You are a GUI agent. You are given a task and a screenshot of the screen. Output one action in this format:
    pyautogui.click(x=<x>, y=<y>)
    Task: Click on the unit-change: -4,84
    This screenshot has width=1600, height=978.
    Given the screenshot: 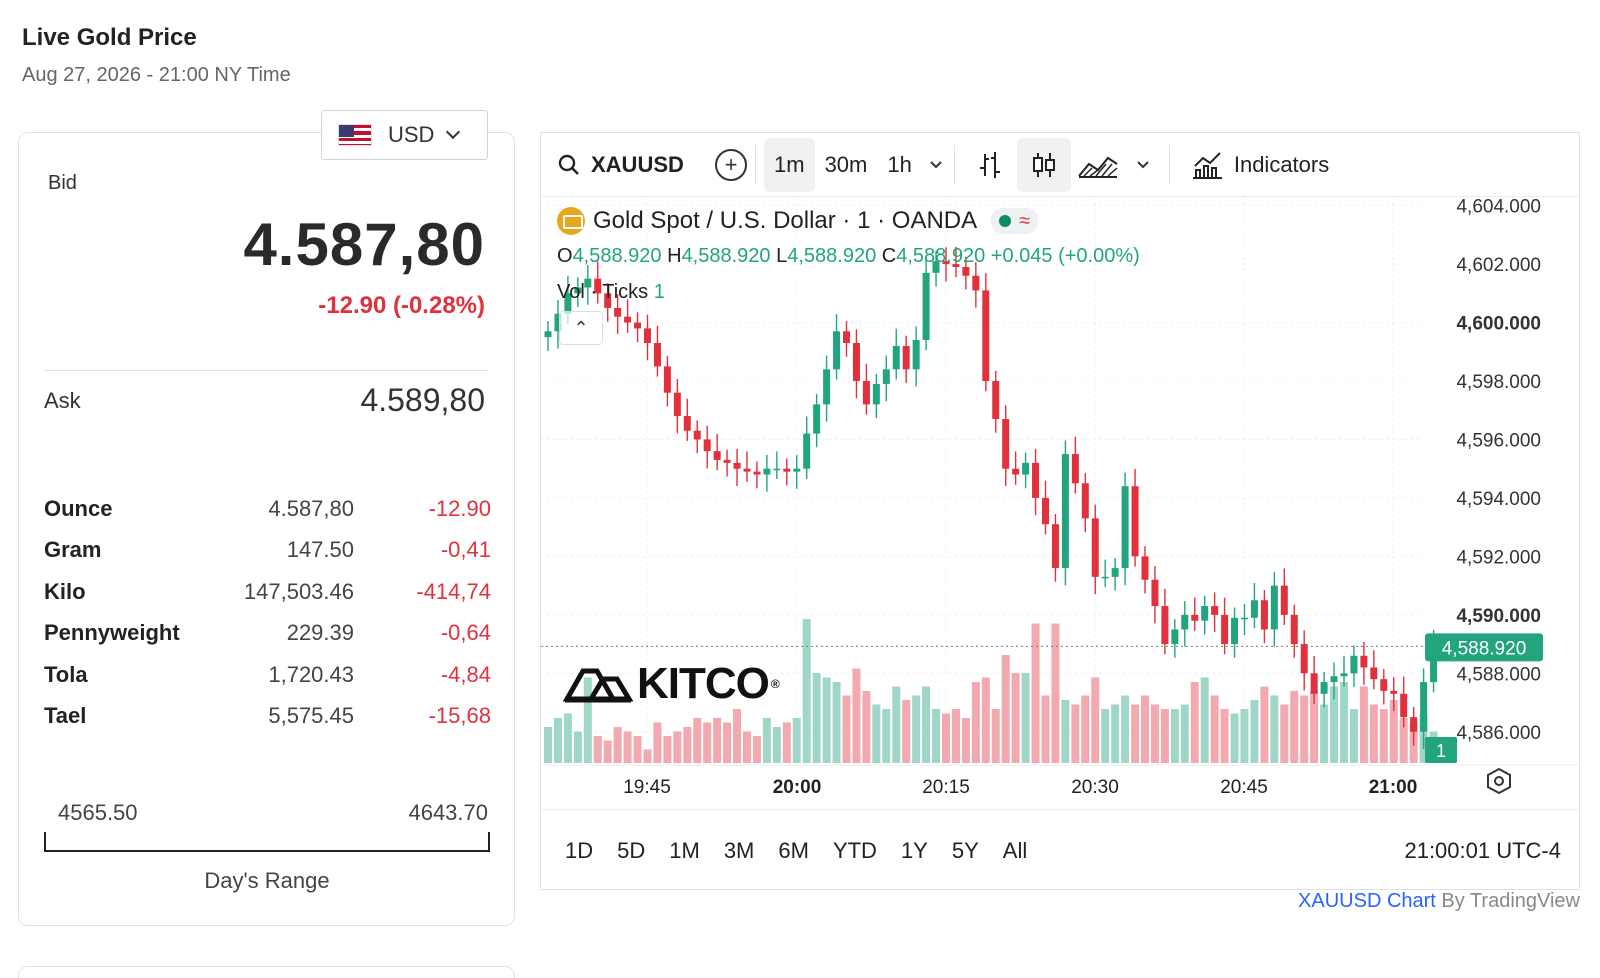 What is the action you would take?
    pyautogui.click(x=465, y=674)
    